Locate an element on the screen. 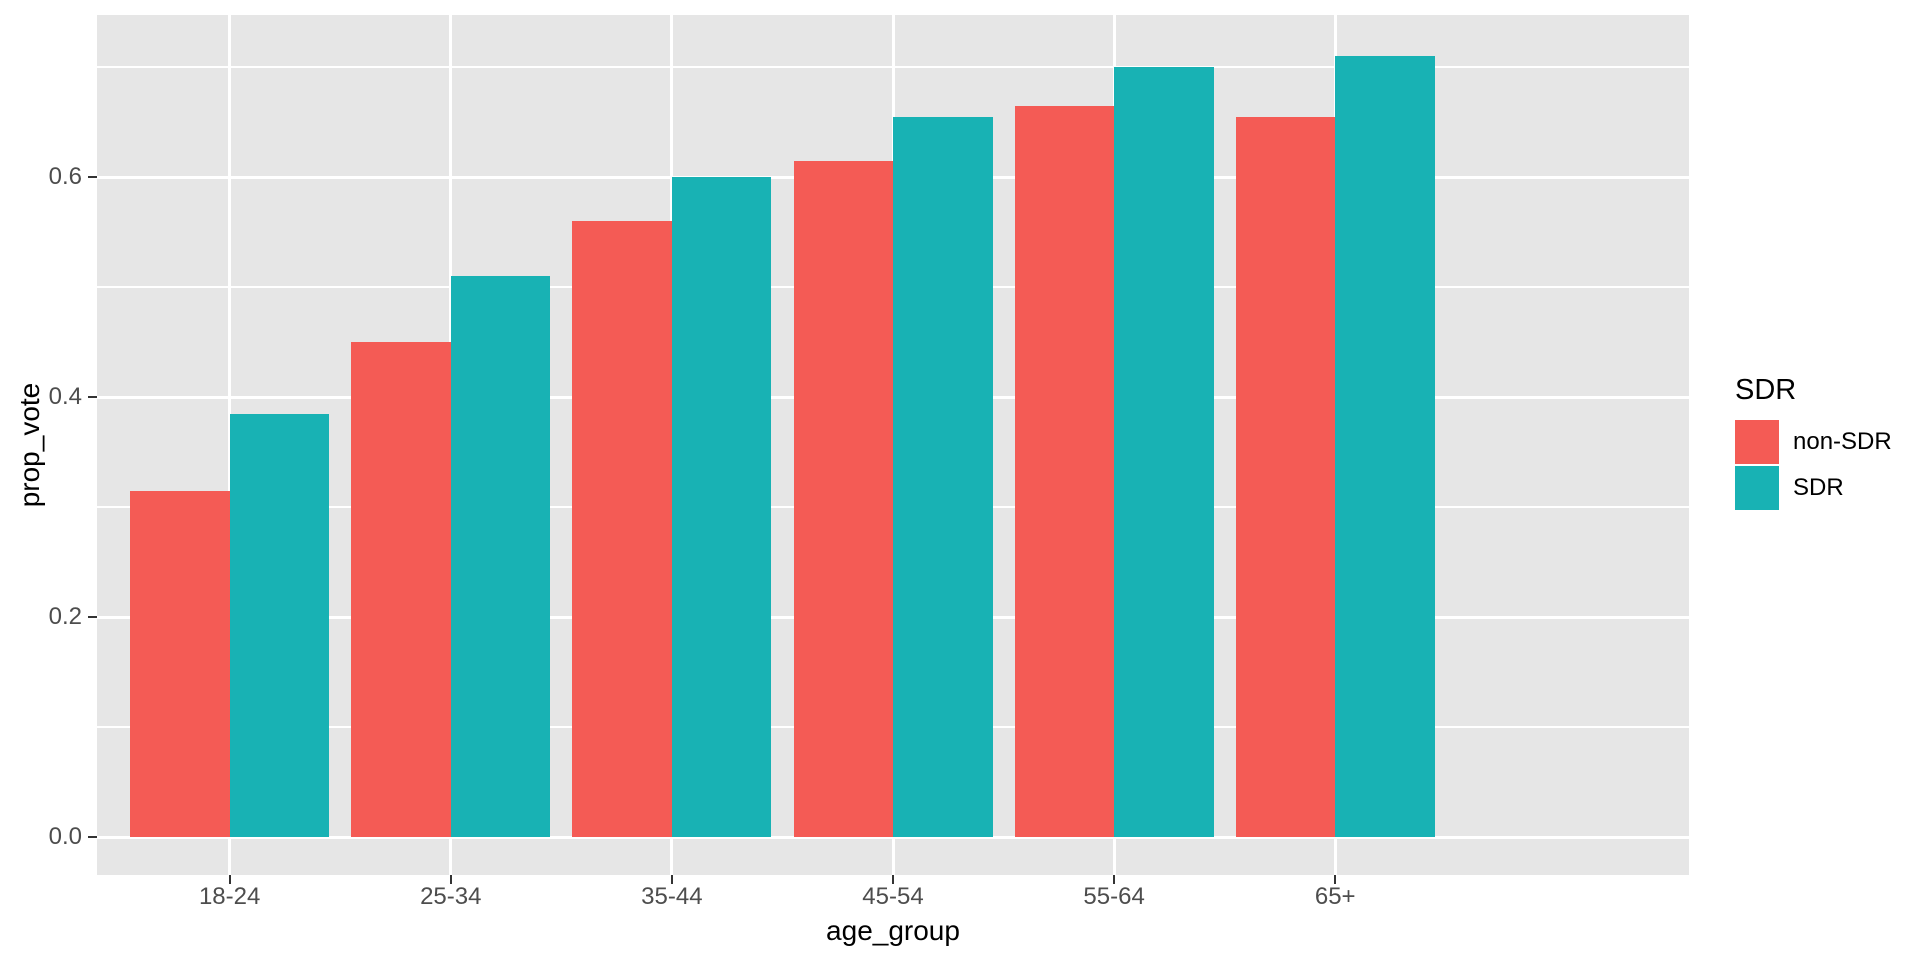 The image size is (1920, 960). legend-label-SDR: SDR is located at coordinates (1818, 487).